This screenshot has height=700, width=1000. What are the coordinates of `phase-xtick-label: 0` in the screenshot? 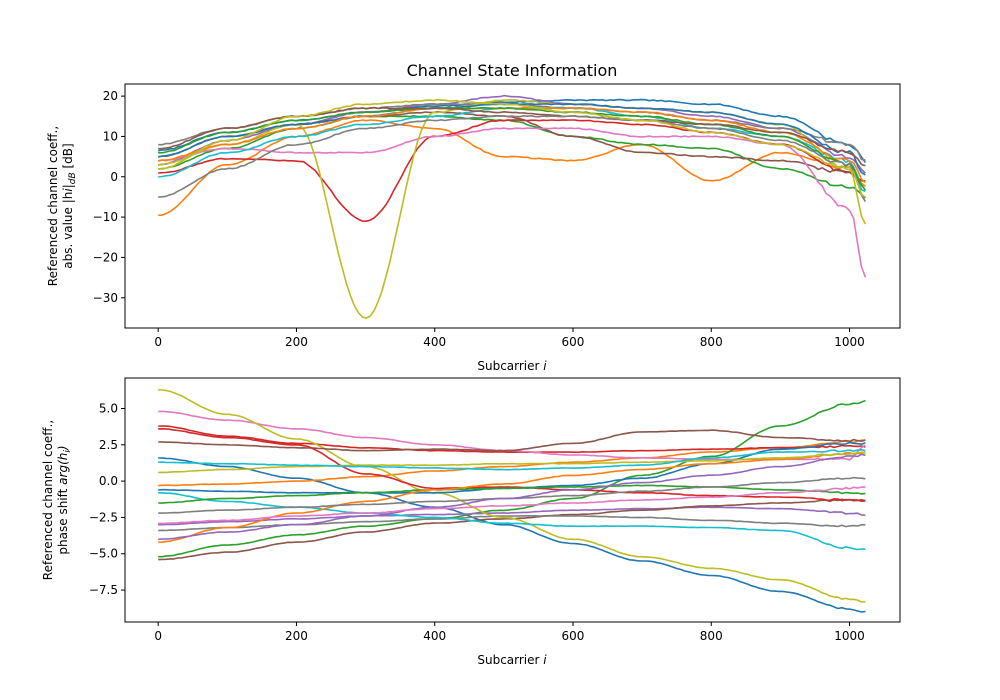 It's located at (158, 636).